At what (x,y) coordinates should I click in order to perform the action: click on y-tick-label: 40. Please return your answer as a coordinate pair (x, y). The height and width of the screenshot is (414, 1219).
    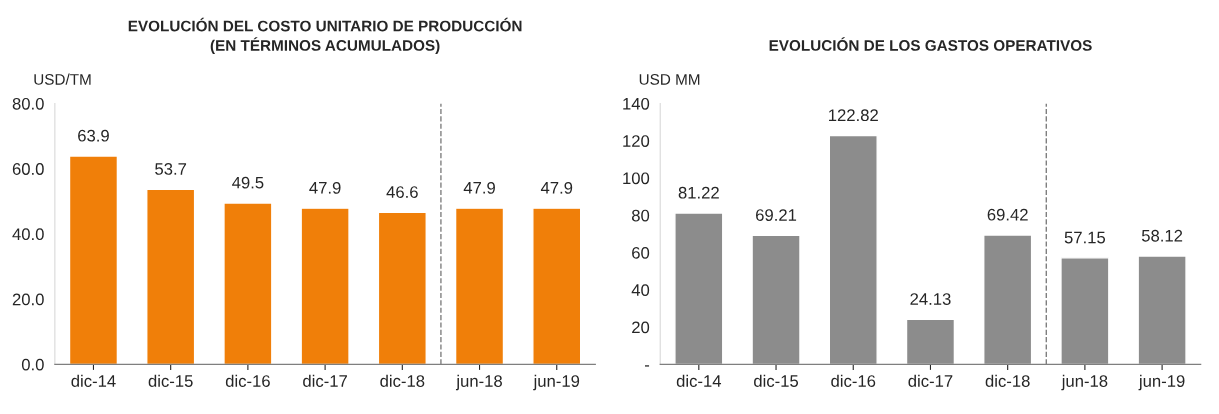
    Looking at the image, I should click on (640, 290).